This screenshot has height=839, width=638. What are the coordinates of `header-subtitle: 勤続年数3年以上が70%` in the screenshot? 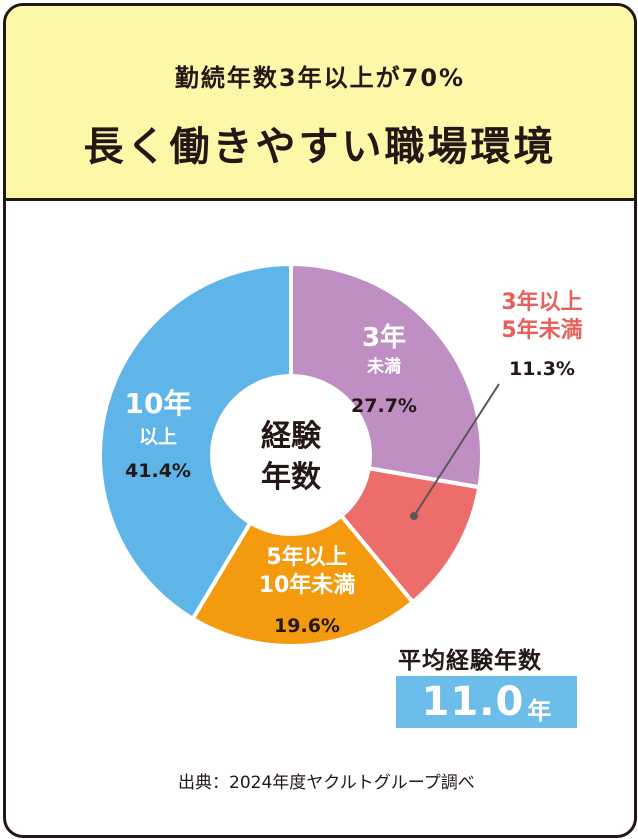 It's located at (320, 78).